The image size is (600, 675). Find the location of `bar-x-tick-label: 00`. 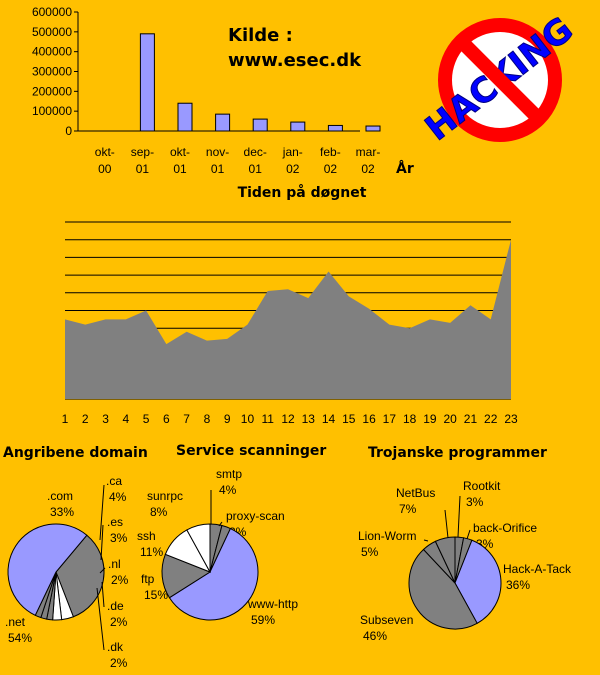

bar-x-tick-label: 00 is located at coordinates (105, 169).